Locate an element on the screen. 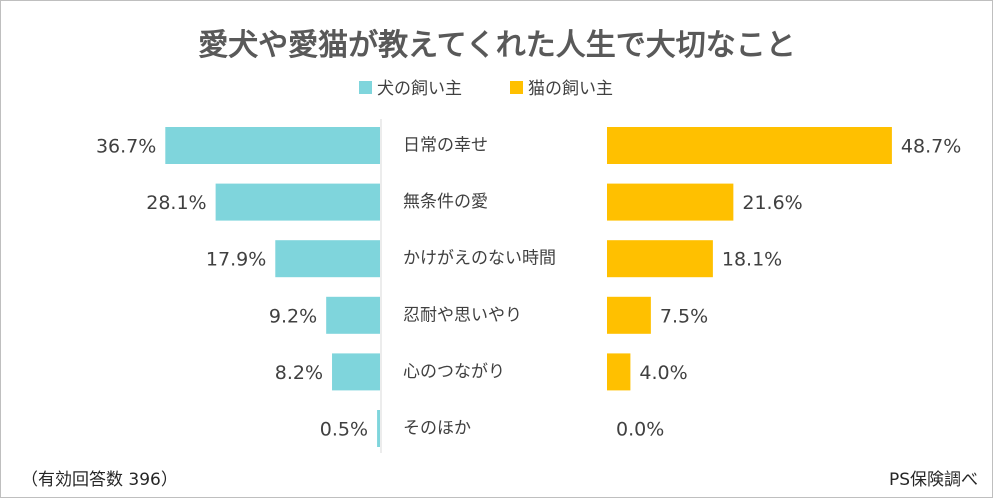 This screenshot has height=498, width=993. cat-value-label: 0.0% is located at coordinates (640, 430).